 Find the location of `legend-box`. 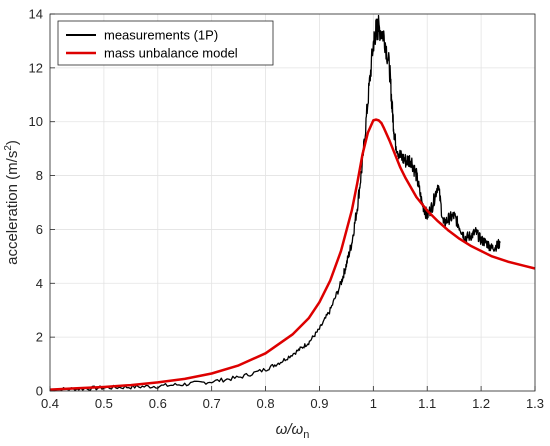

legend-box is located at coordinates (165, 43).